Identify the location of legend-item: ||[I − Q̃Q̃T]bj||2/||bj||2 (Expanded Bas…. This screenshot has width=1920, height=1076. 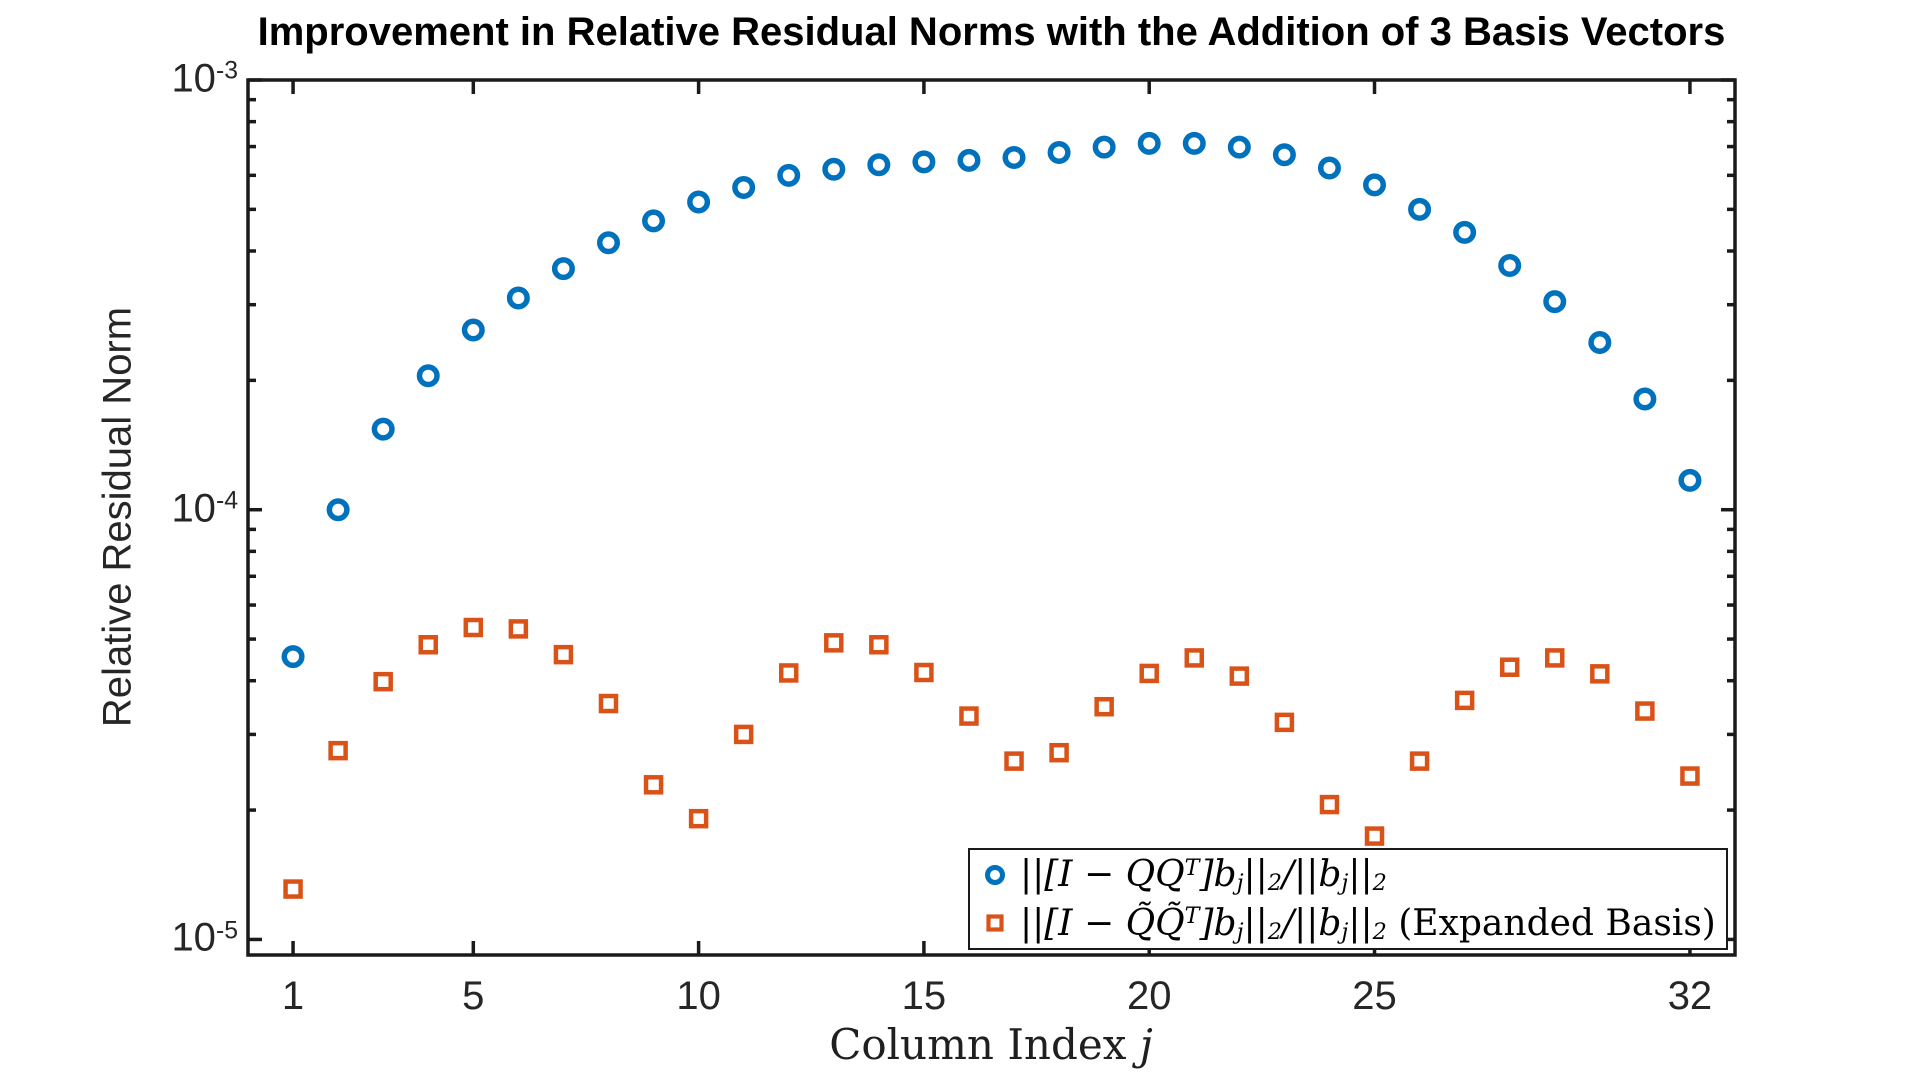
(1348, 923).